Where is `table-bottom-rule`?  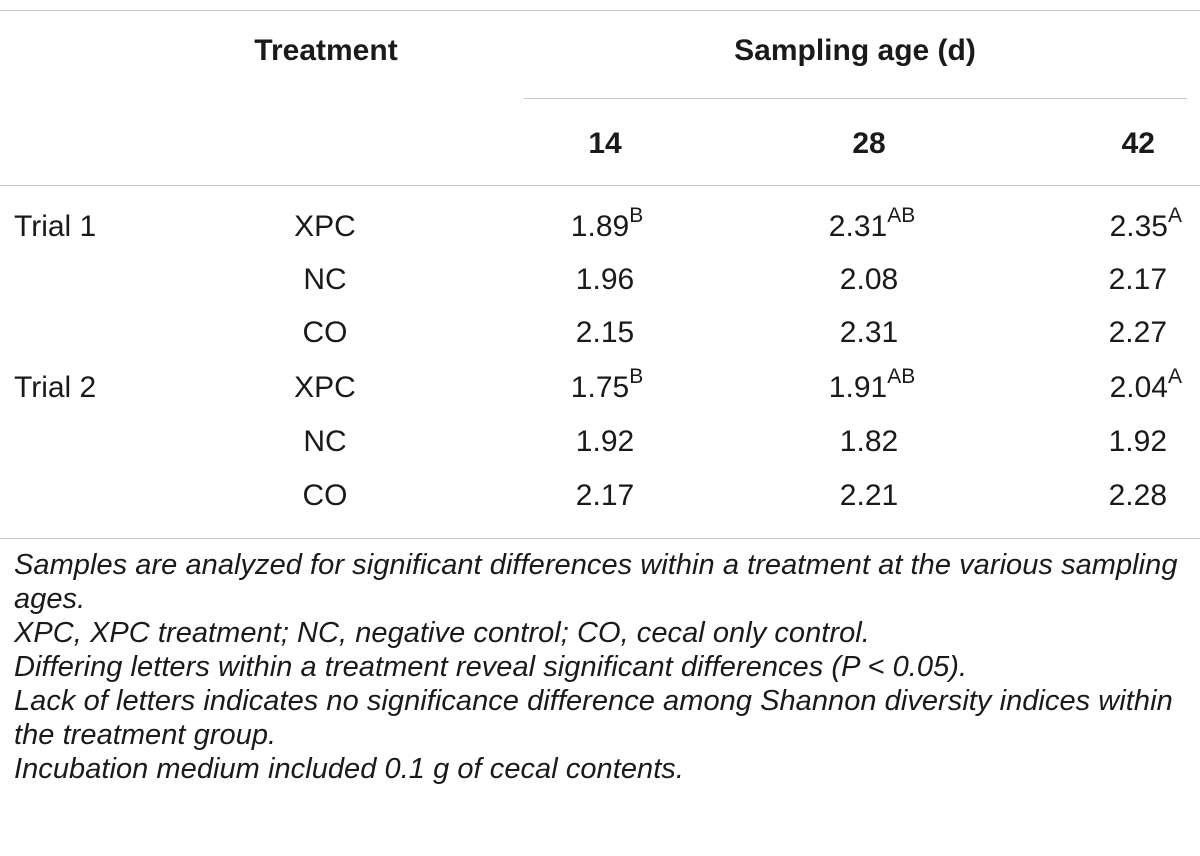 table-bottom-rule is located at coordinates (600, 538).